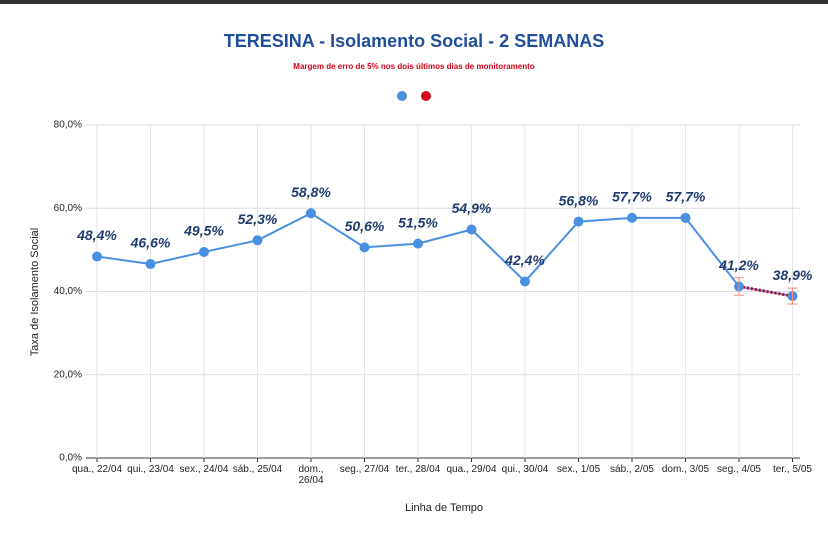 The width and height of the screenshot is (828, 536). Describe the element at coordinates (311, 475) in the screenshot. I see `x-tick-label: dom., 26/04` at that location.